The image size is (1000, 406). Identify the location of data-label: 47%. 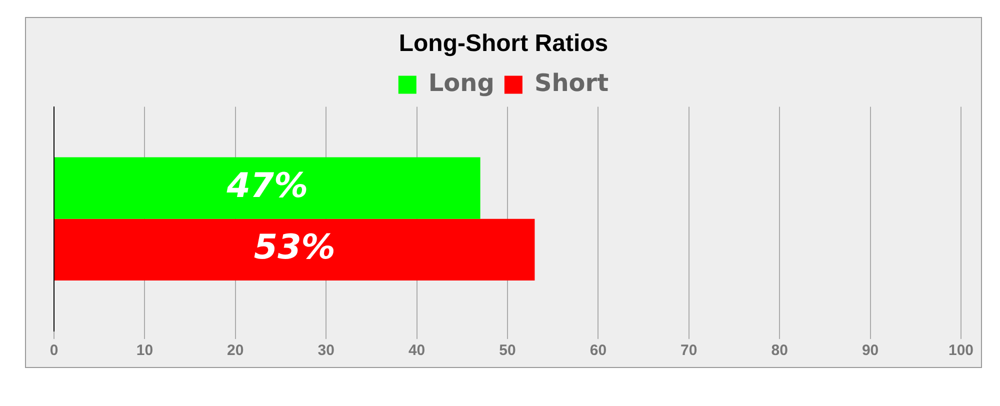
(267, 186).